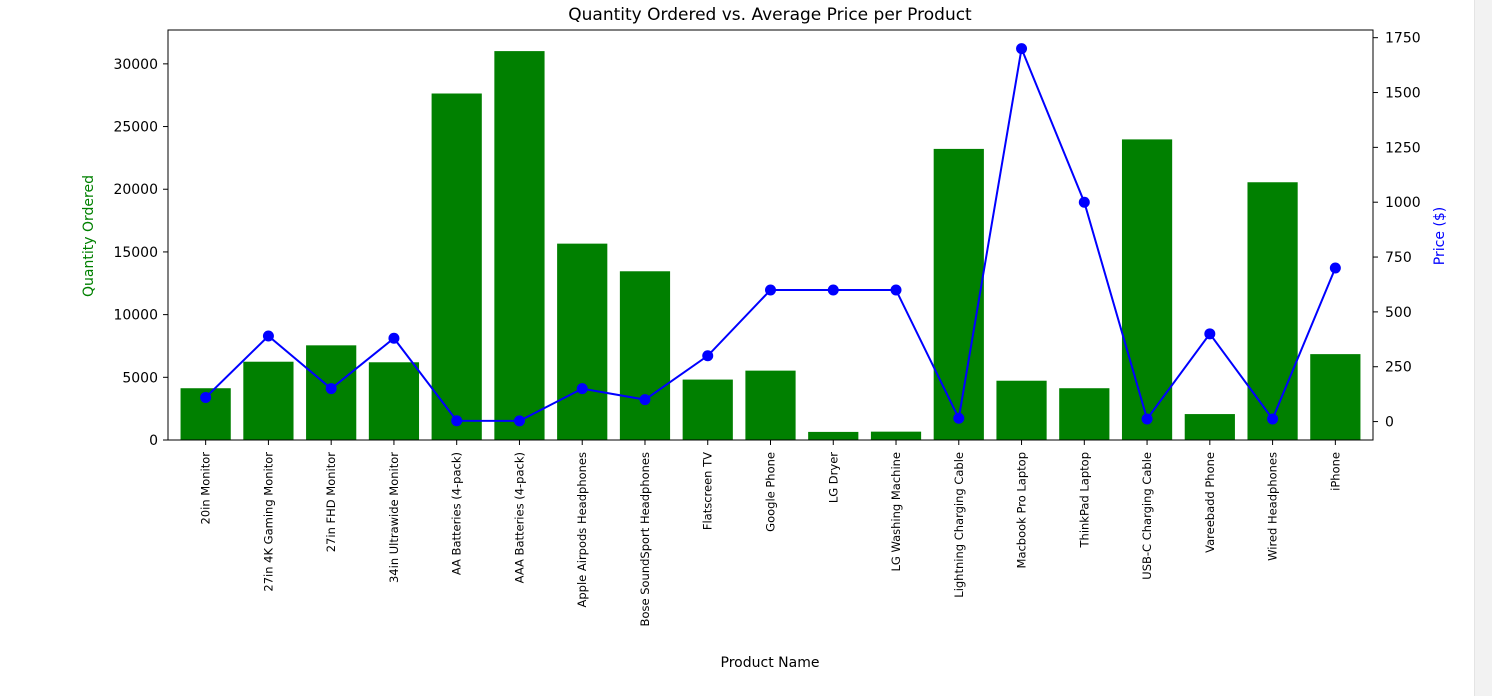 This screenshot has height=700, width=1492. What do you see at coordinates (135, 128) in the screenshot?
I see `y-tick-label: 25000` at bounding box center [135, 128].